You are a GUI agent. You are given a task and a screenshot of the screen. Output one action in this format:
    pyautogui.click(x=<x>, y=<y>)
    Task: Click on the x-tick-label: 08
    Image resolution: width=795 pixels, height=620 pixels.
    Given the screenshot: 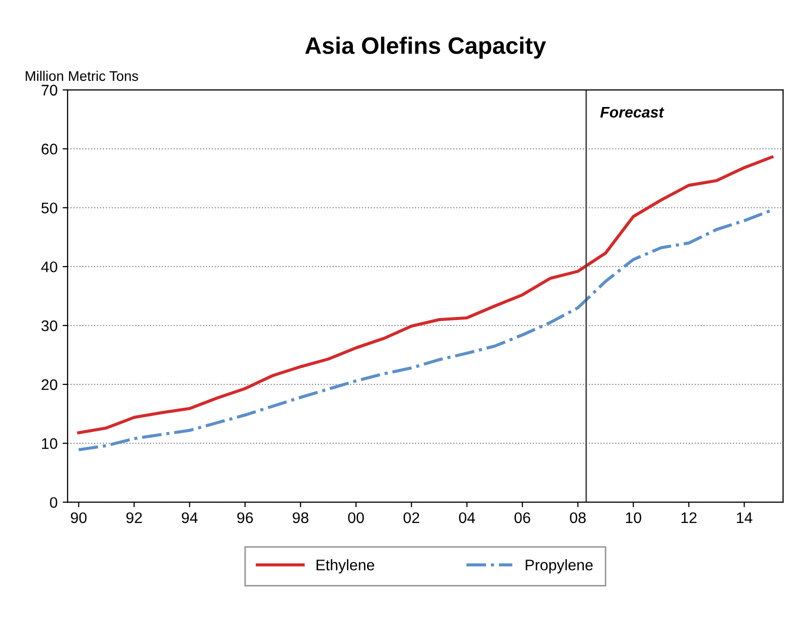 What is the action you would take?
    pyautogui.click(x=578, y=518)
    